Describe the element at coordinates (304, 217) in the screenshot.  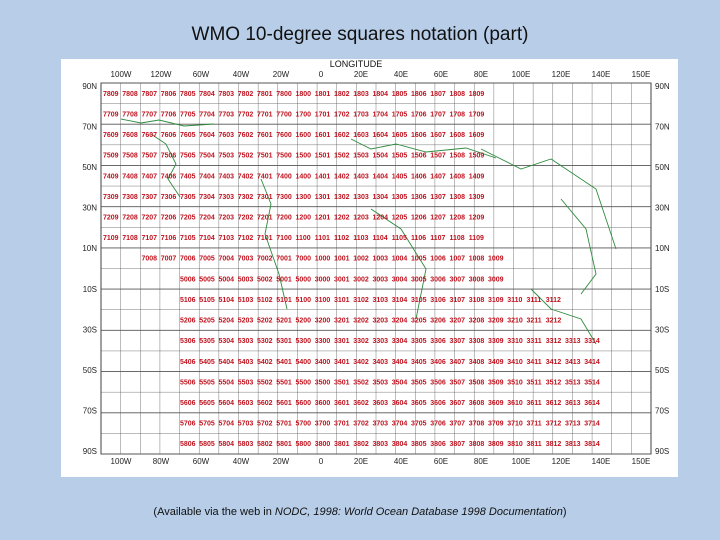
I see `square-code: 1200` at that location.